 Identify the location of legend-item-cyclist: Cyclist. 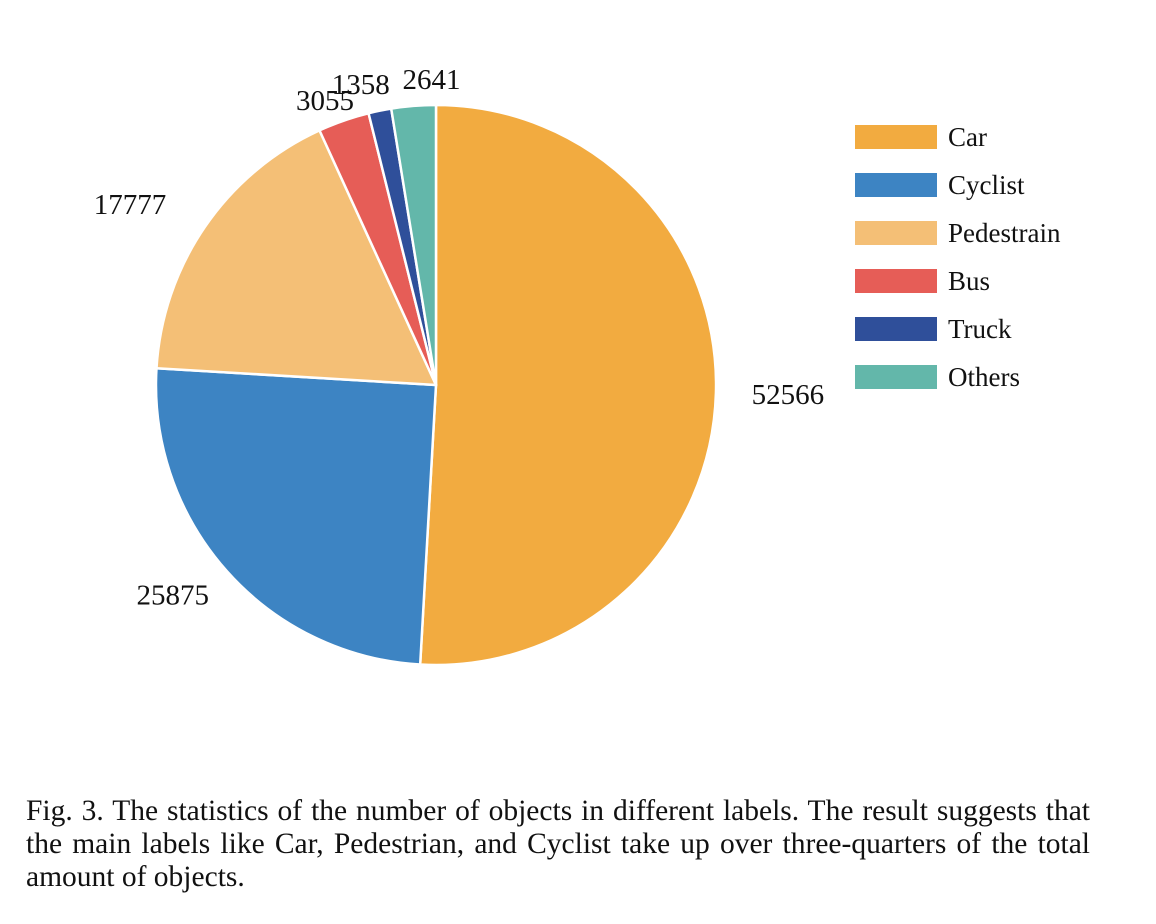
(995, 185).